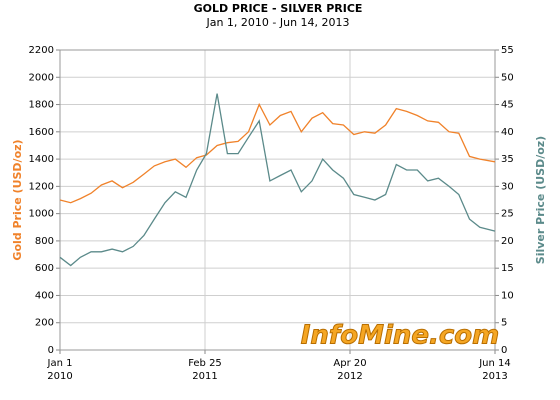  I want to click on x-tick-label: Jun 14, so click(494, 363).